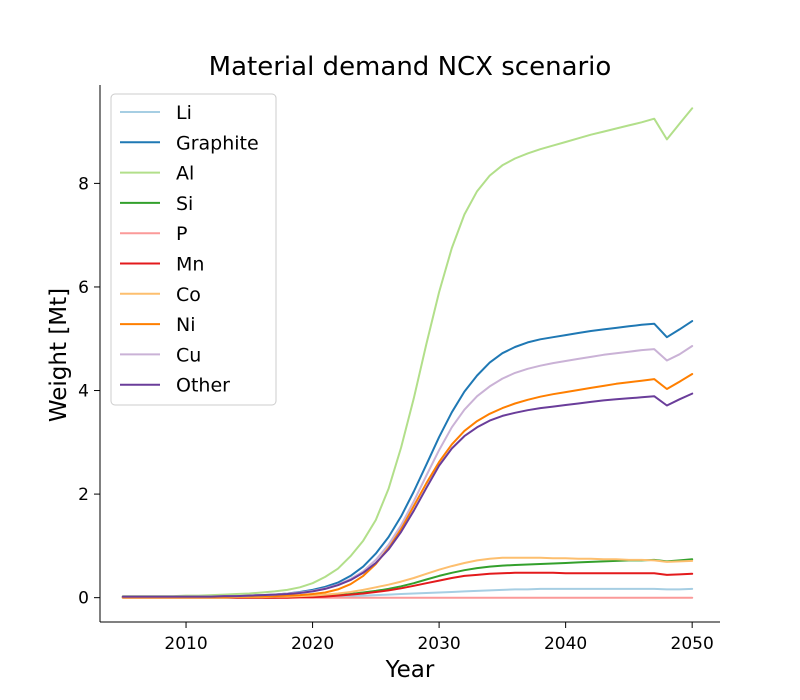 The image size is (800, 700). I want to click on legend-label-cu: Cu, so click(188, 355).